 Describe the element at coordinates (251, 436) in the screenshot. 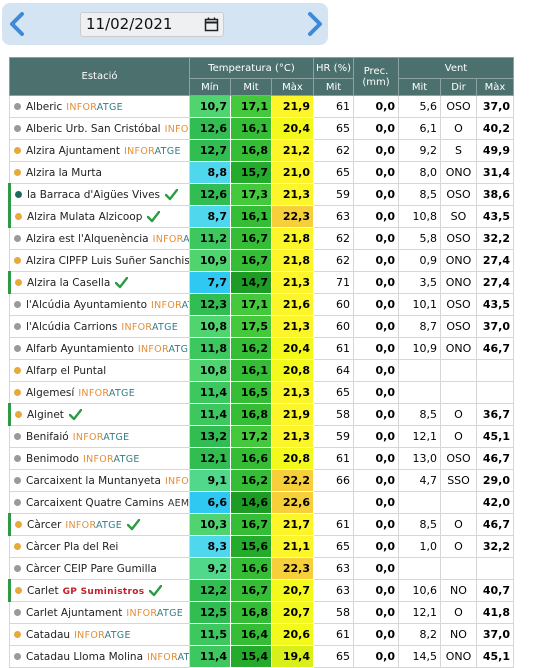

I see `value-cell: 17,2` at that location.